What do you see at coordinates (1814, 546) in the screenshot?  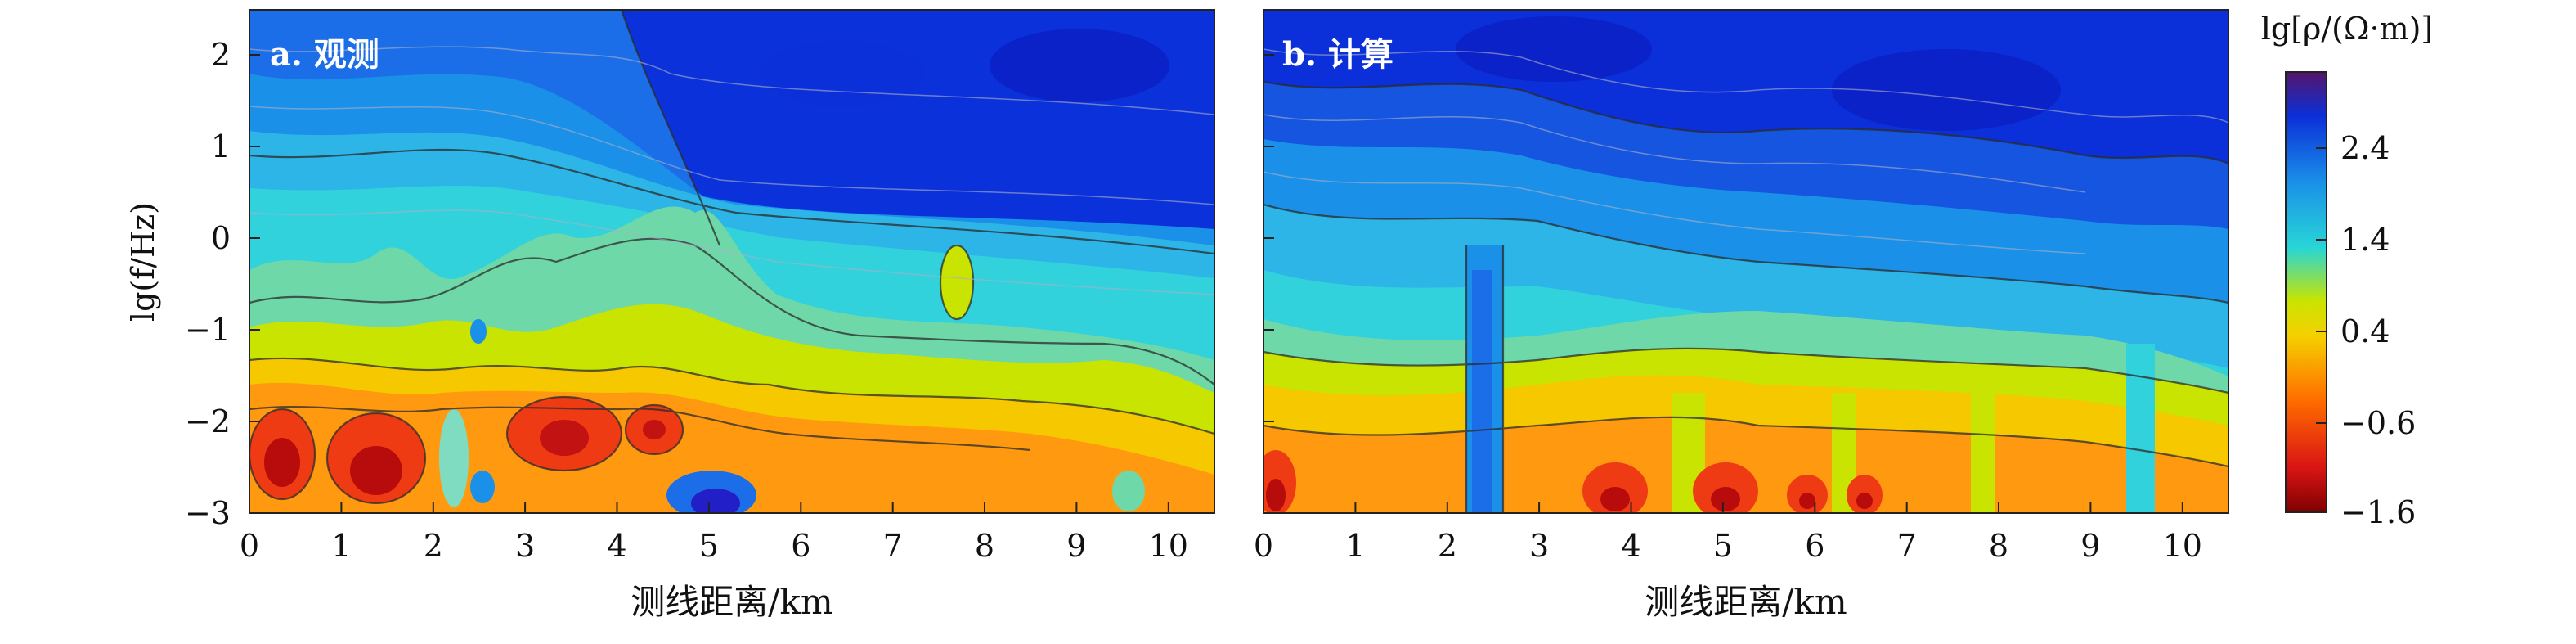 I see `panel-b-xtick: 6` at bounding box center [1814, 546].